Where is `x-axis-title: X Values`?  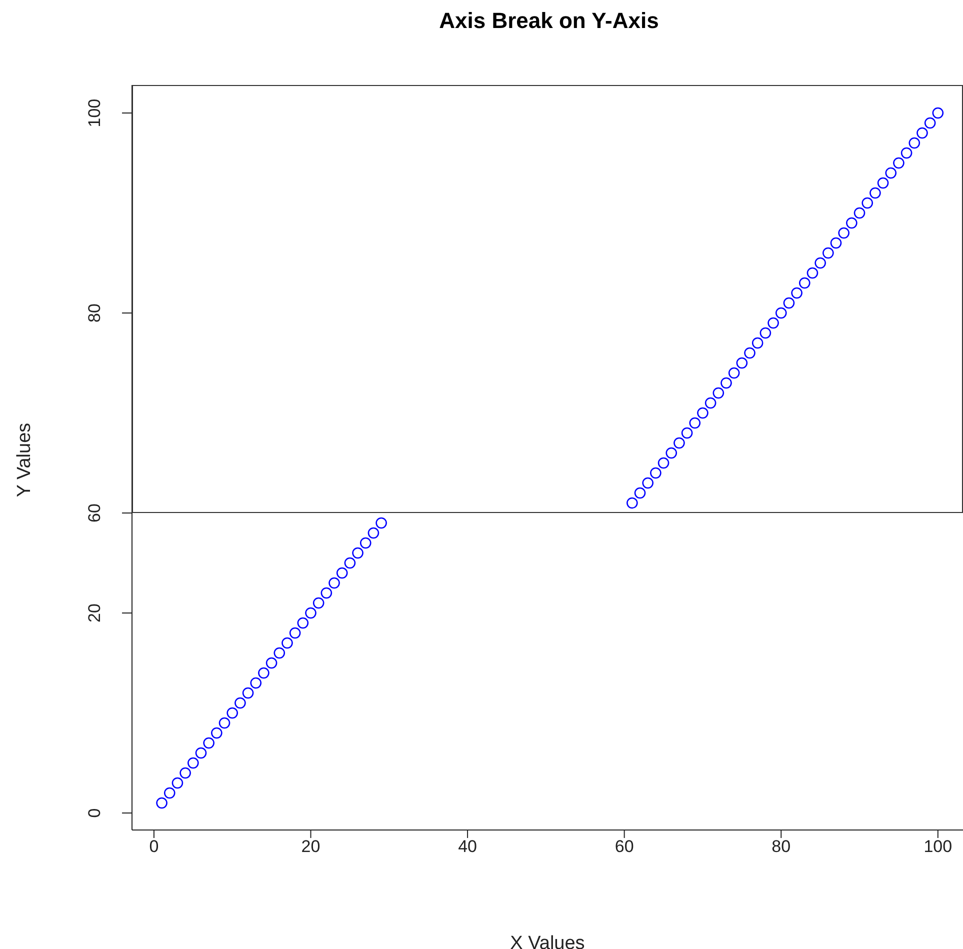
x-axis-title: X Values is located at coordinates (547, 941).